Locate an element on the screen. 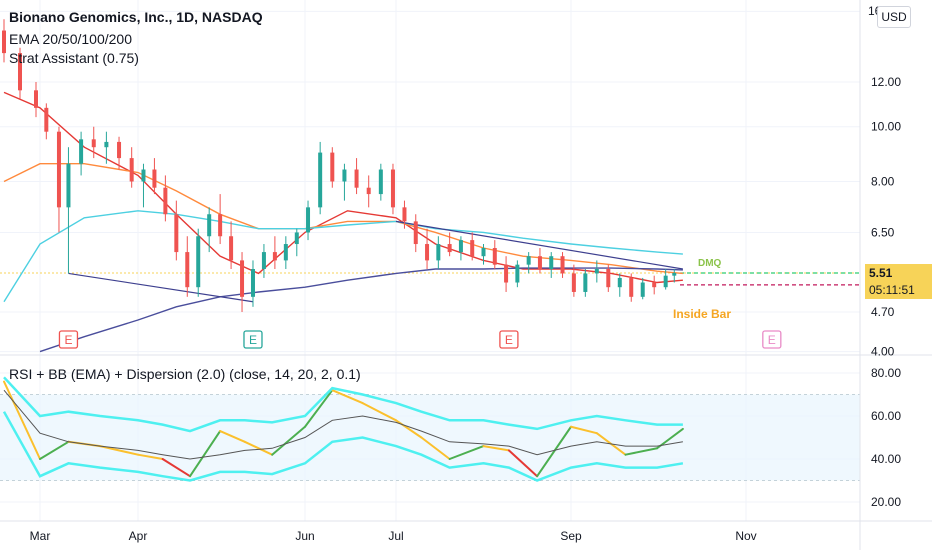 The image size is (932, 550). time-tick-label: Jun is located at coordinates (304, 536).